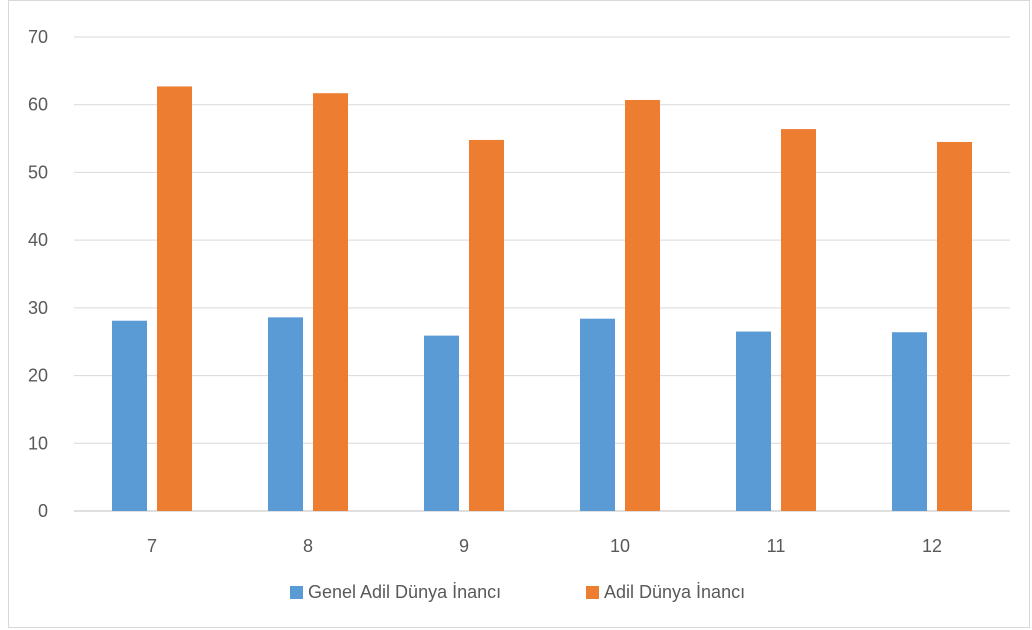  I want to click on x-axis-ticks: 7 8 9 10 11 12, so click(544, 546).